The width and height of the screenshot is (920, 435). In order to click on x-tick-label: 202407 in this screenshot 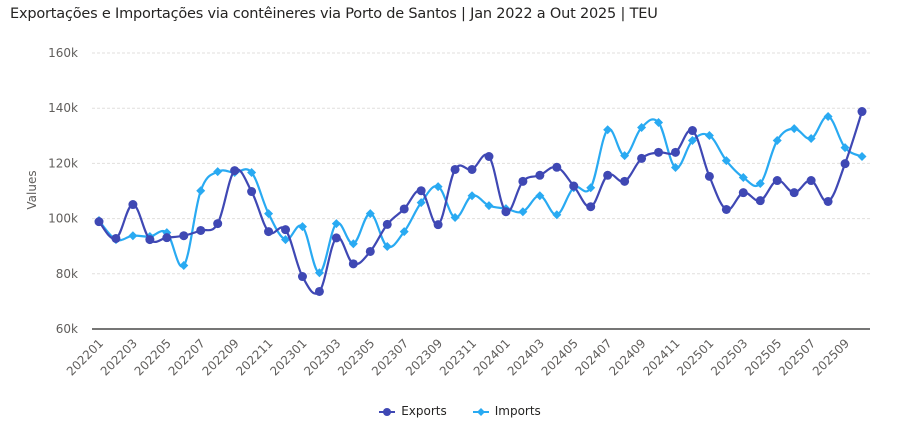, I will do `click(593, 357)`.